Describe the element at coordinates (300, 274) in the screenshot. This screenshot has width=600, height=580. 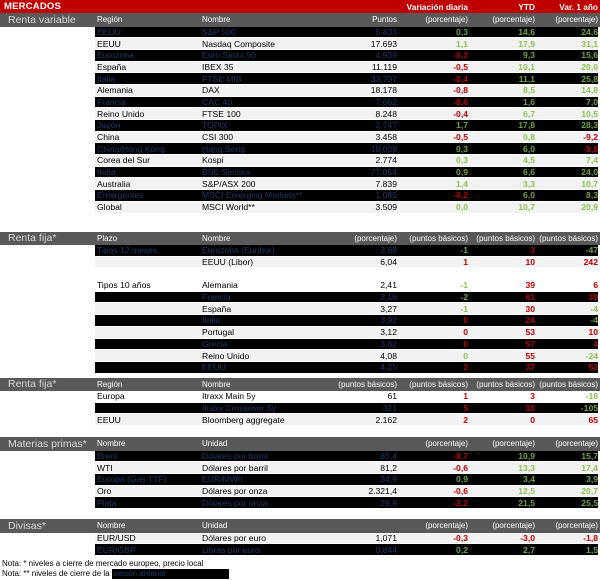
I see `spacer-row` at that location.